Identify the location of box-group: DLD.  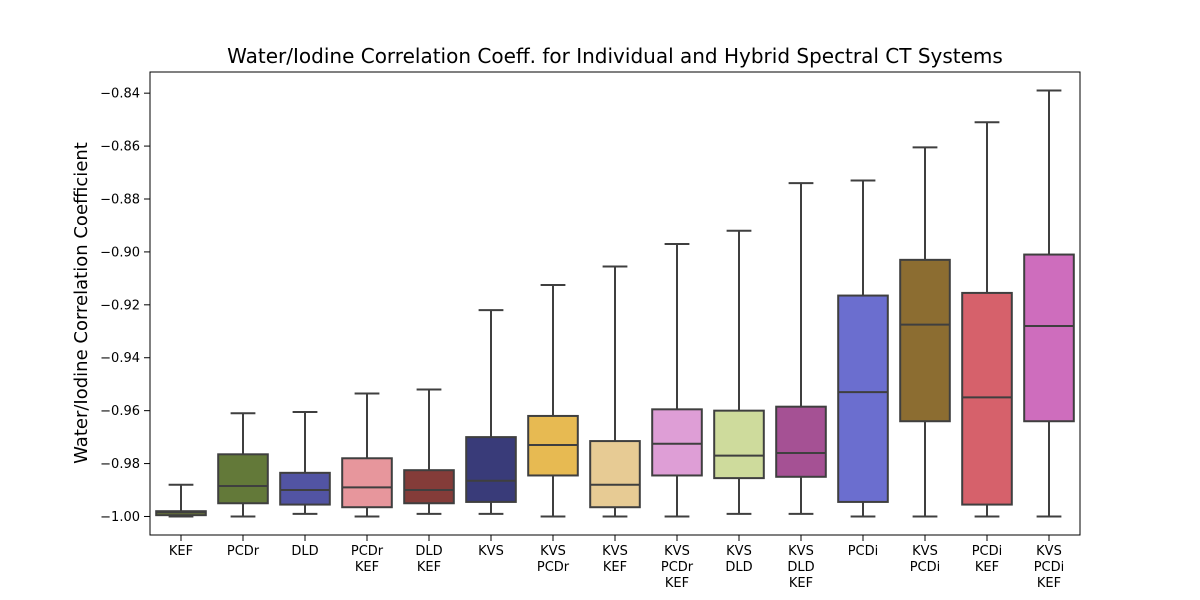
(305, 484).